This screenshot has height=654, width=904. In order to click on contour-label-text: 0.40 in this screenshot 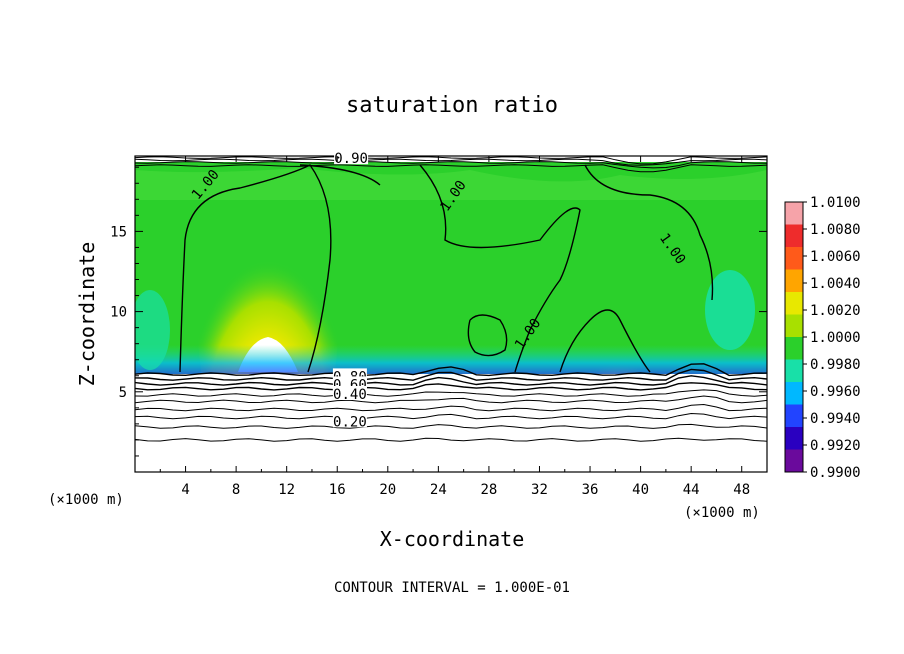, I will do `click(350, 395)`.